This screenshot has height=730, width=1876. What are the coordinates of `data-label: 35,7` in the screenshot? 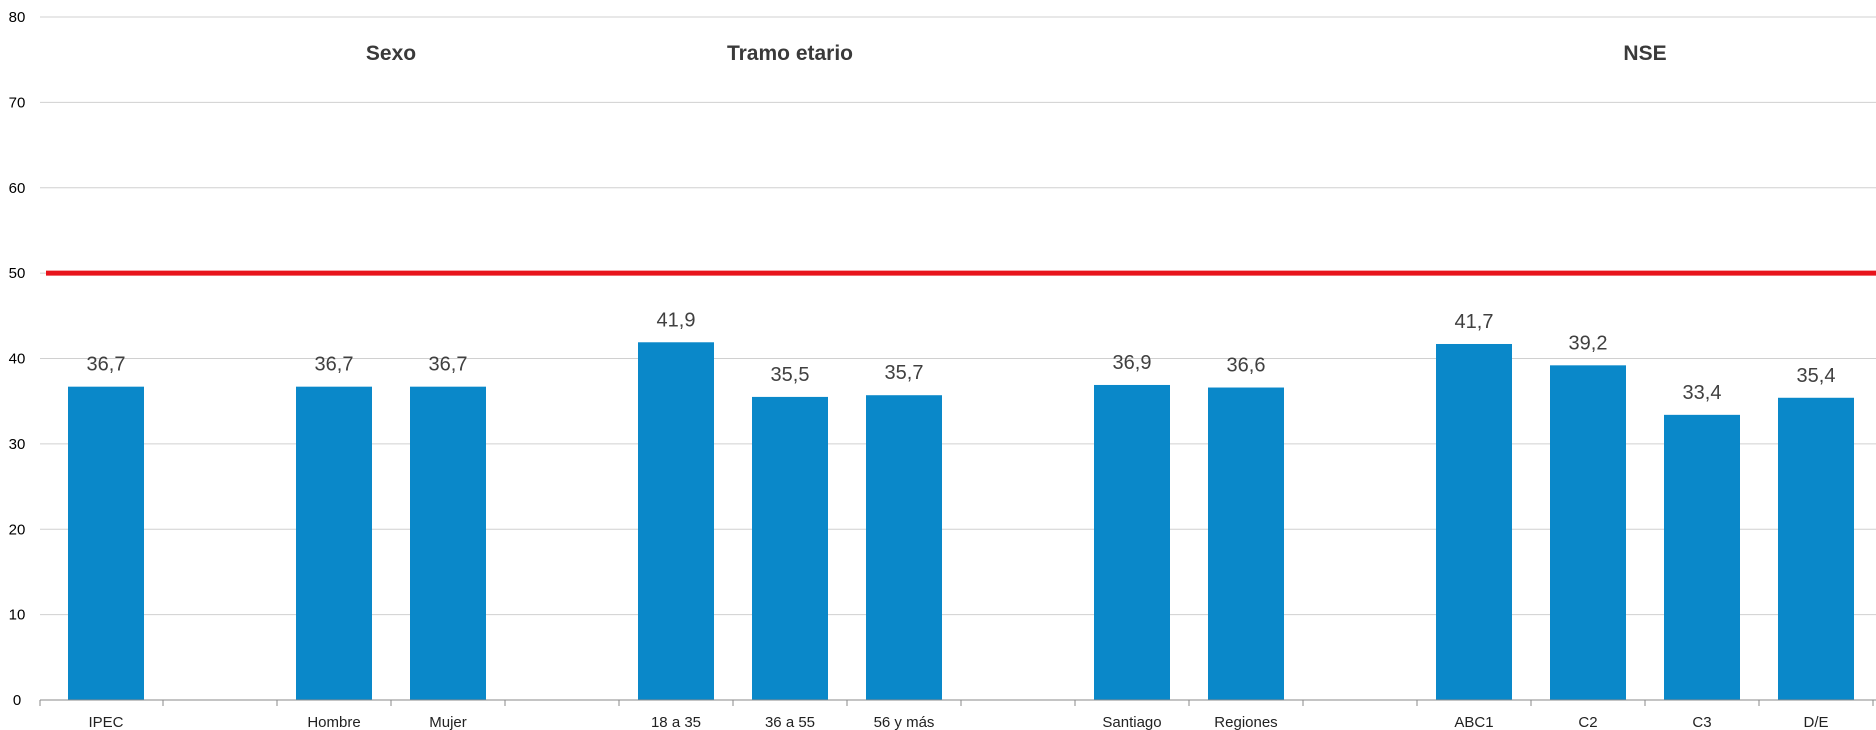 It's located at (904, 373).